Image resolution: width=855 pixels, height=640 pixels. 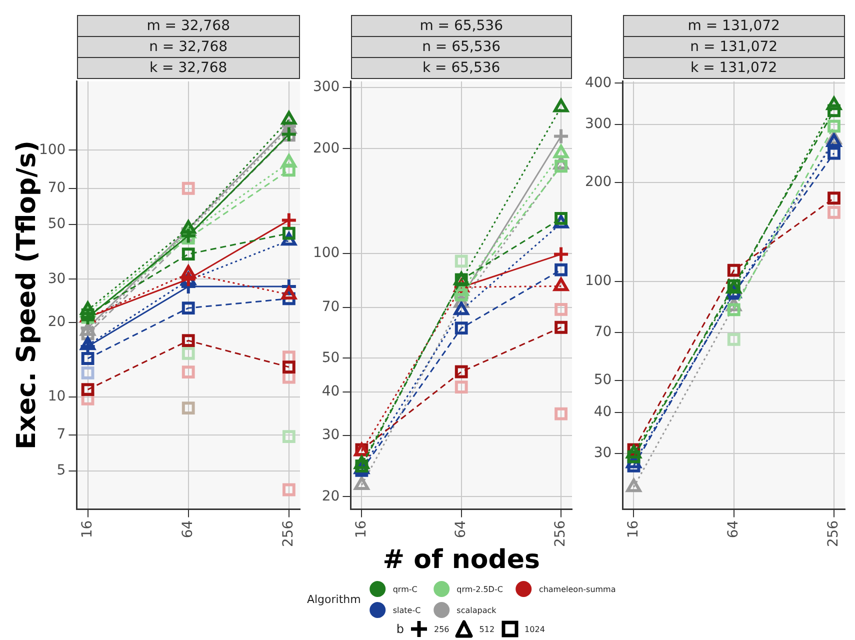 I want to click on text: b, so click(x=400, y=629).